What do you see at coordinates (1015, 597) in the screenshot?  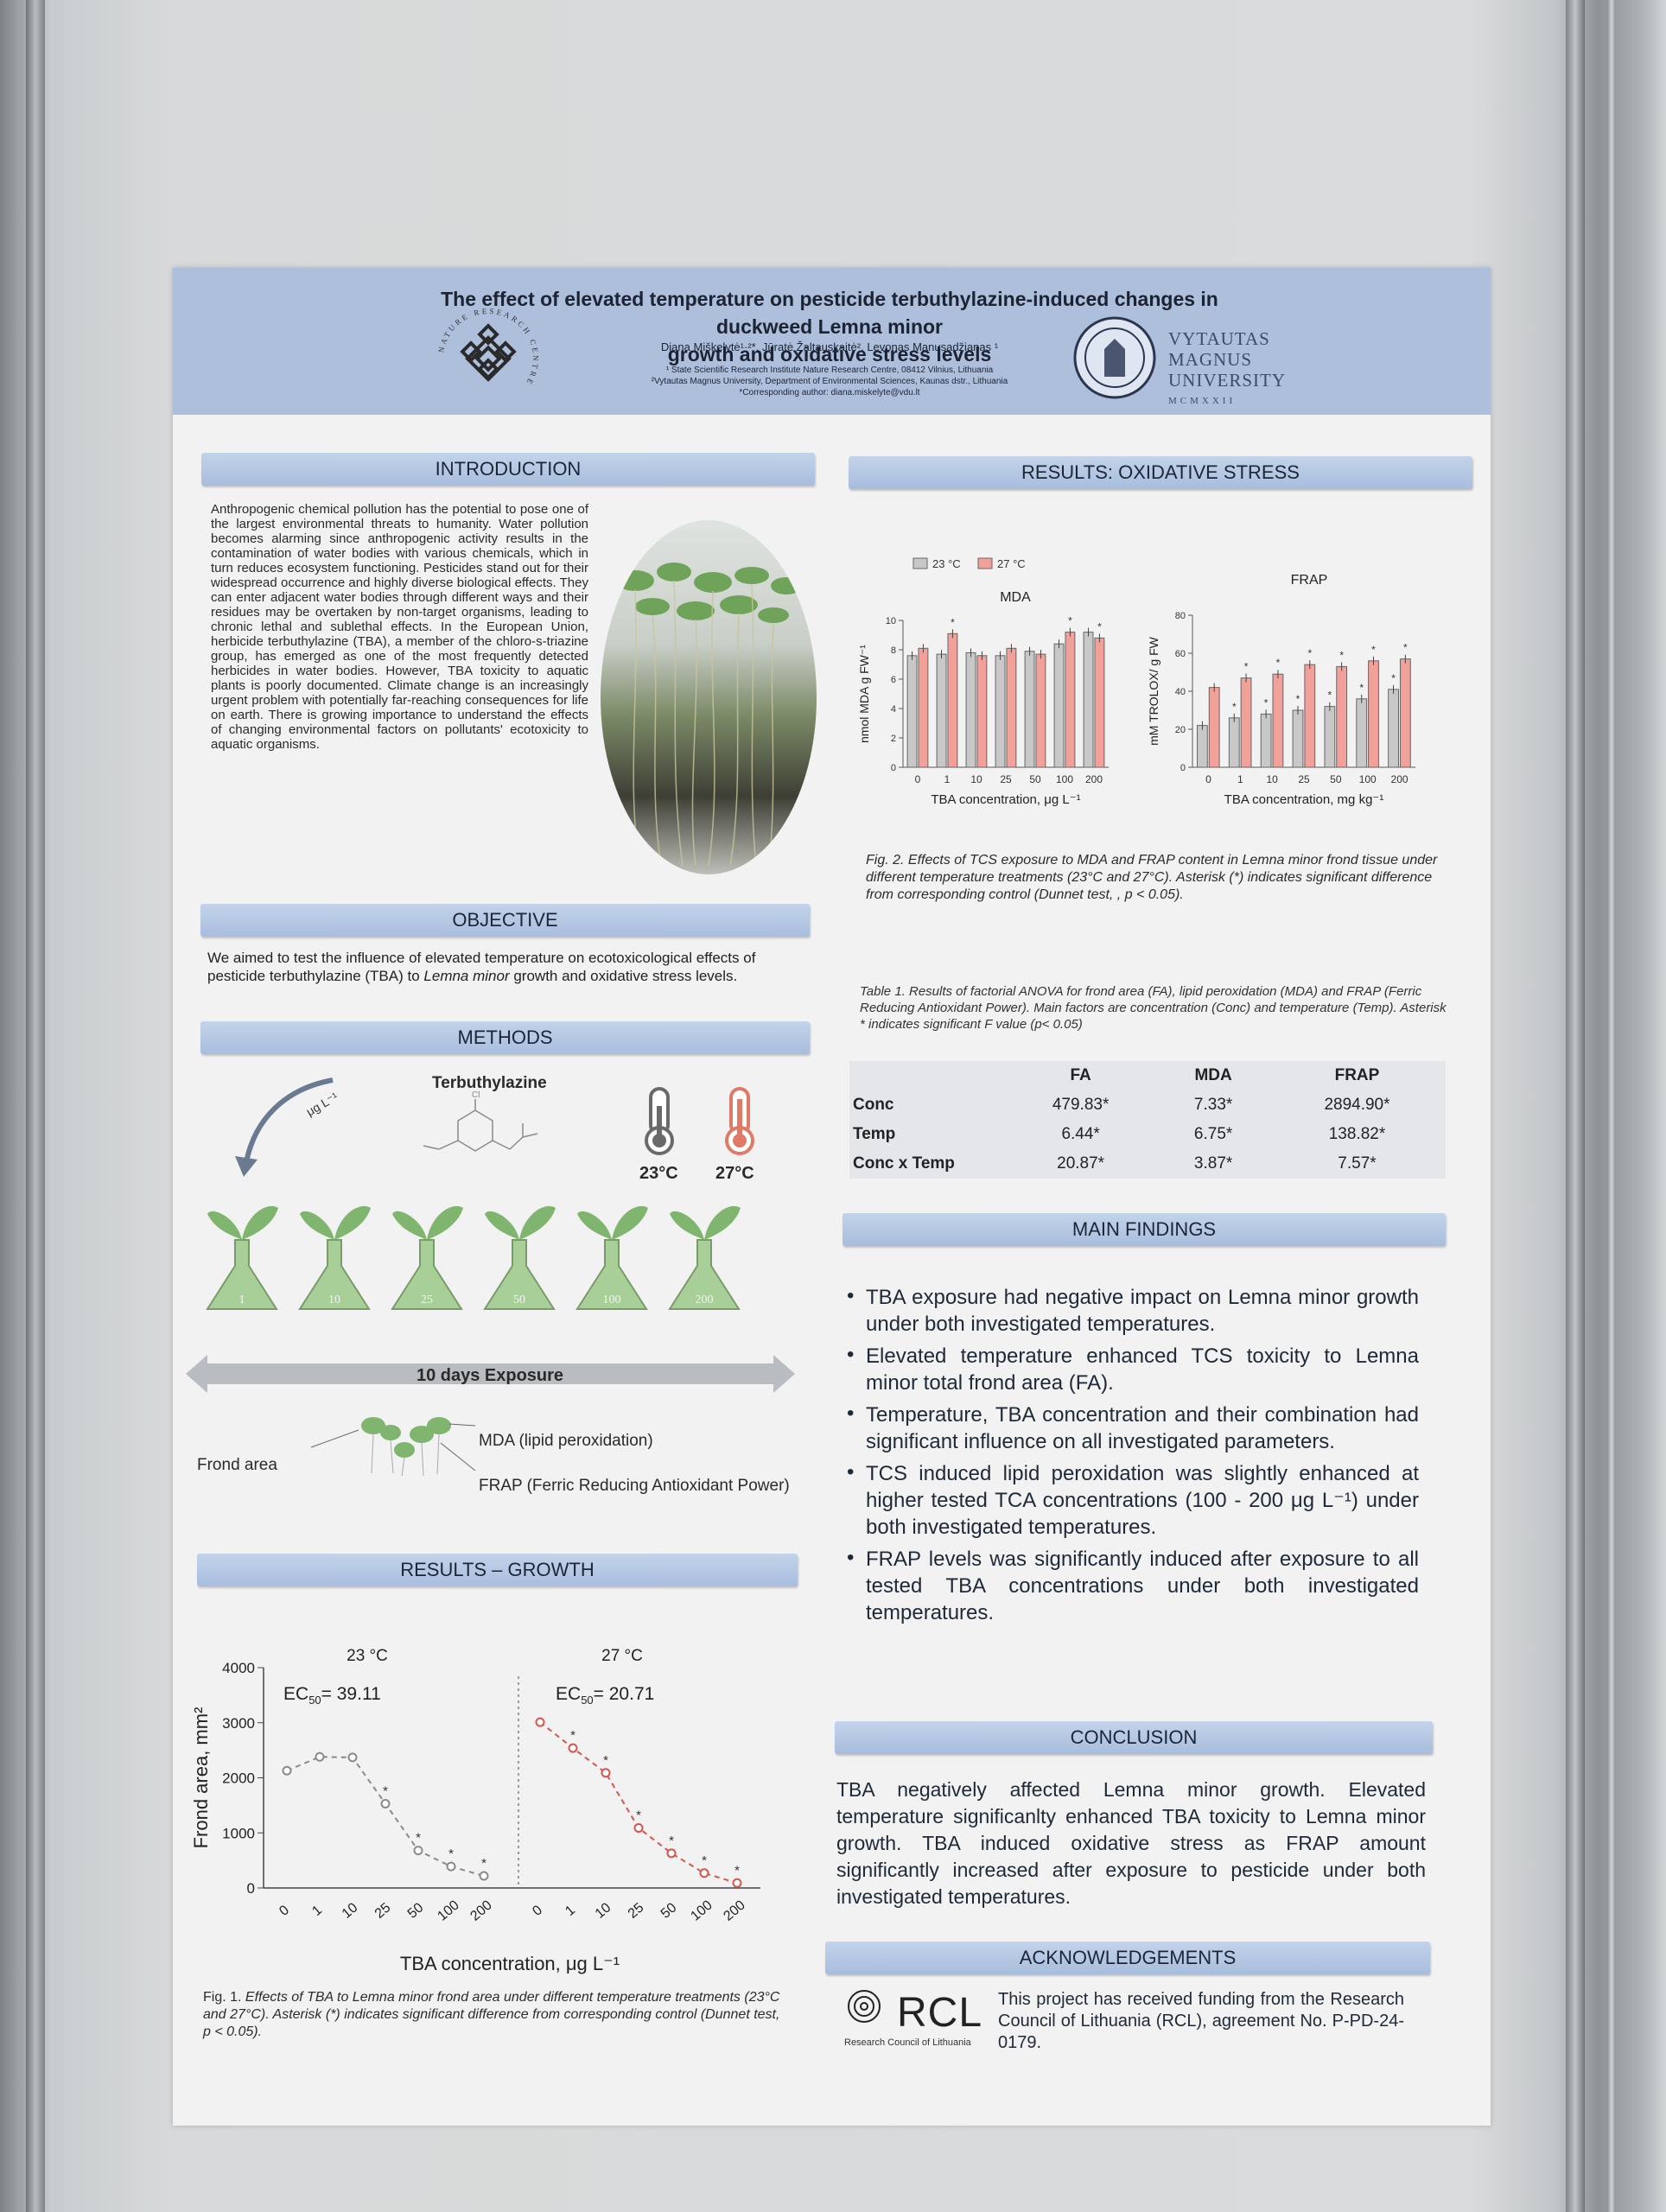 I see `chart-title: MDA` at bounding box center [1015, 597].